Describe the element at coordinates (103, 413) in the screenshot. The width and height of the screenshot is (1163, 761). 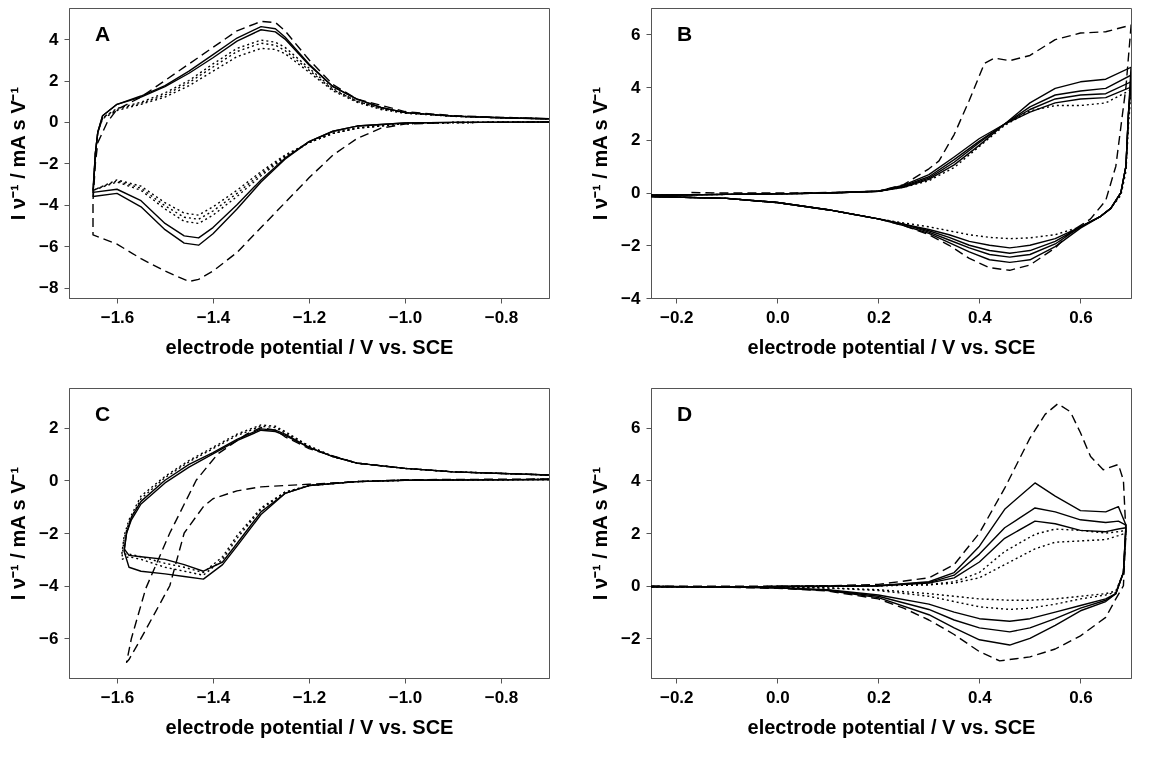
I see `annotation: C` at that location.